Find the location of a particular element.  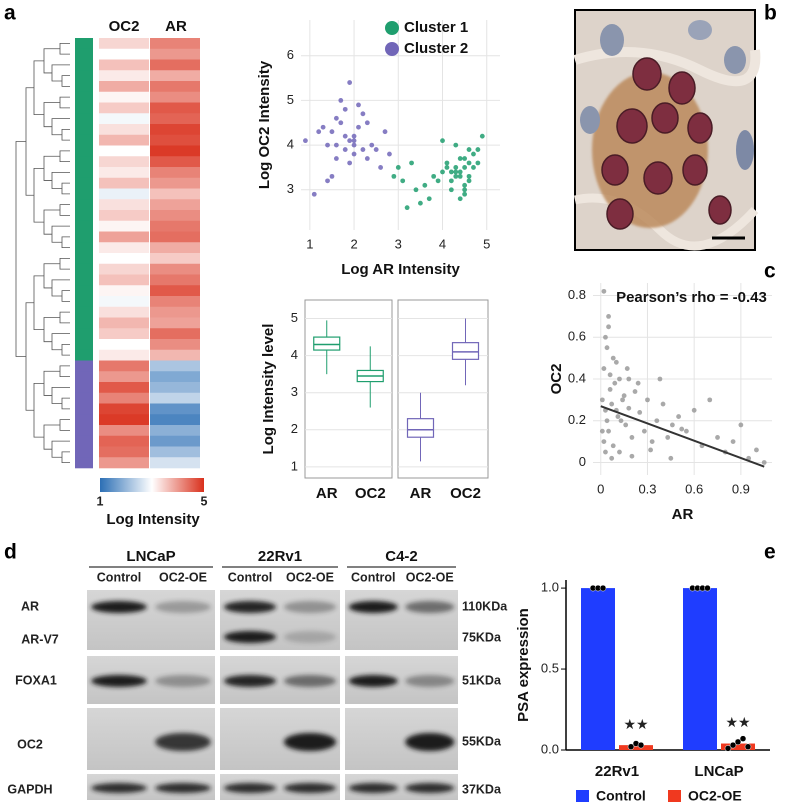

panel-label: d is located at coordinates (10, 552).